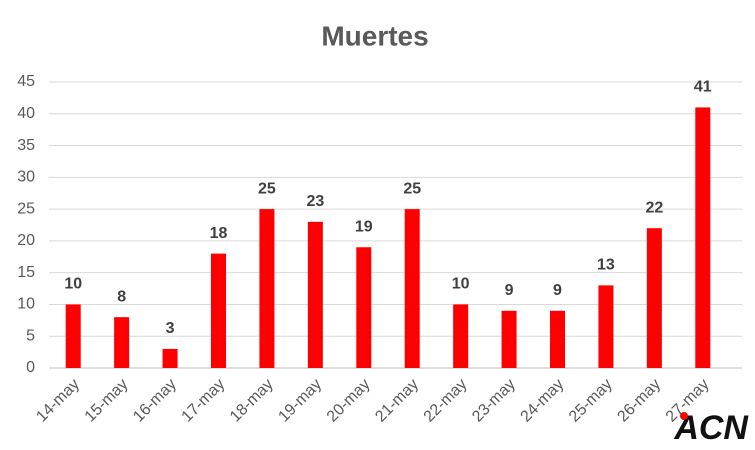 This screenshot has width=755, height=450. Describe the element at coordinates (107, 401) in the screenshot. I see `x-tick-label: 15-may` at that location.